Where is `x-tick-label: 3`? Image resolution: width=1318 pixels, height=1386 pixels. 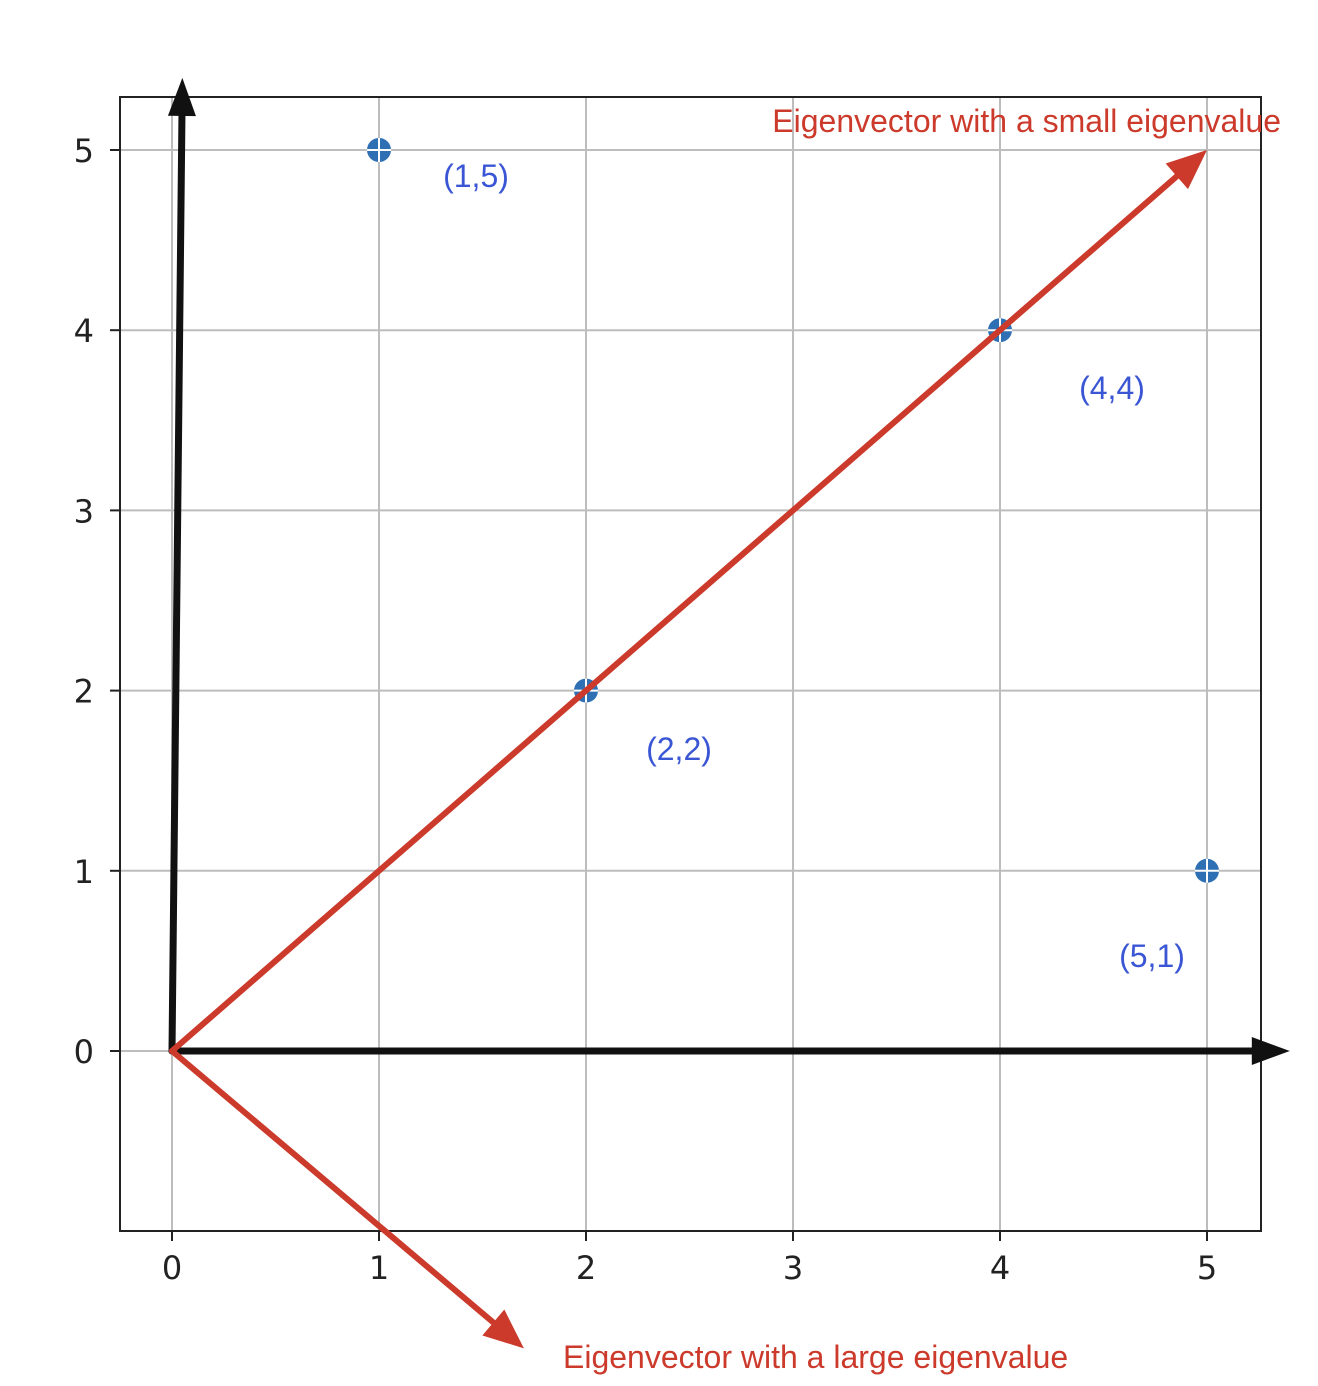 x-tick-label: 3 is located at coordinates (793, 1268).